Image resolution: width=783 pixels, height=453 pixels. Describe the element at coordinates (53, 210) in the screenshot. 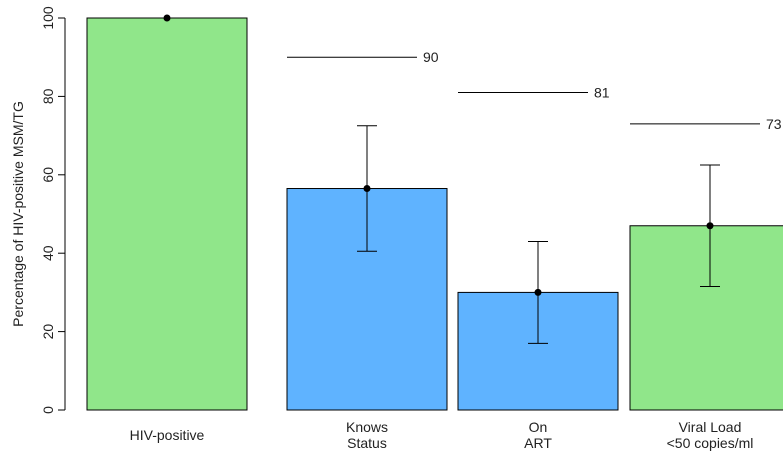

I see `y-axis: 0 20 40 60 80 100` at that location.